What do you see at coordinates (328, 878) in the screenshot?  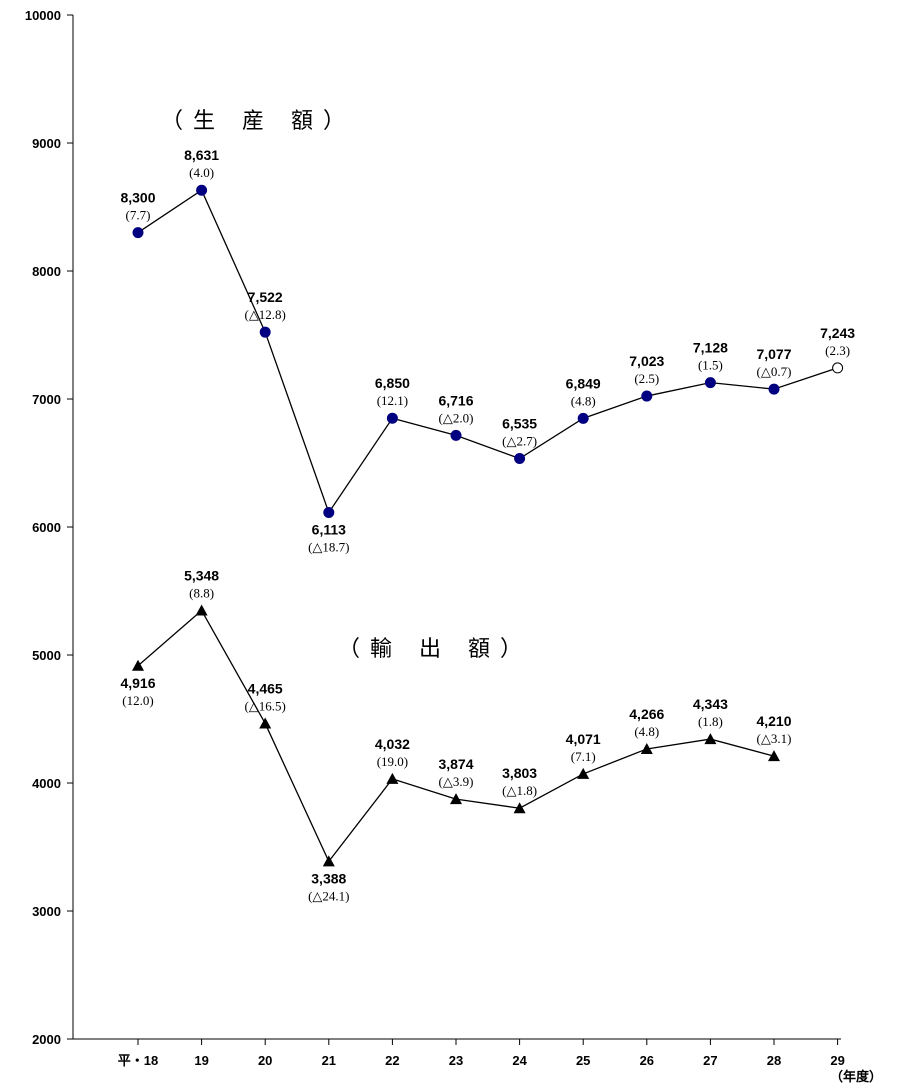 I see `data-value-label: 3,388` at bounding box center [328, 878].